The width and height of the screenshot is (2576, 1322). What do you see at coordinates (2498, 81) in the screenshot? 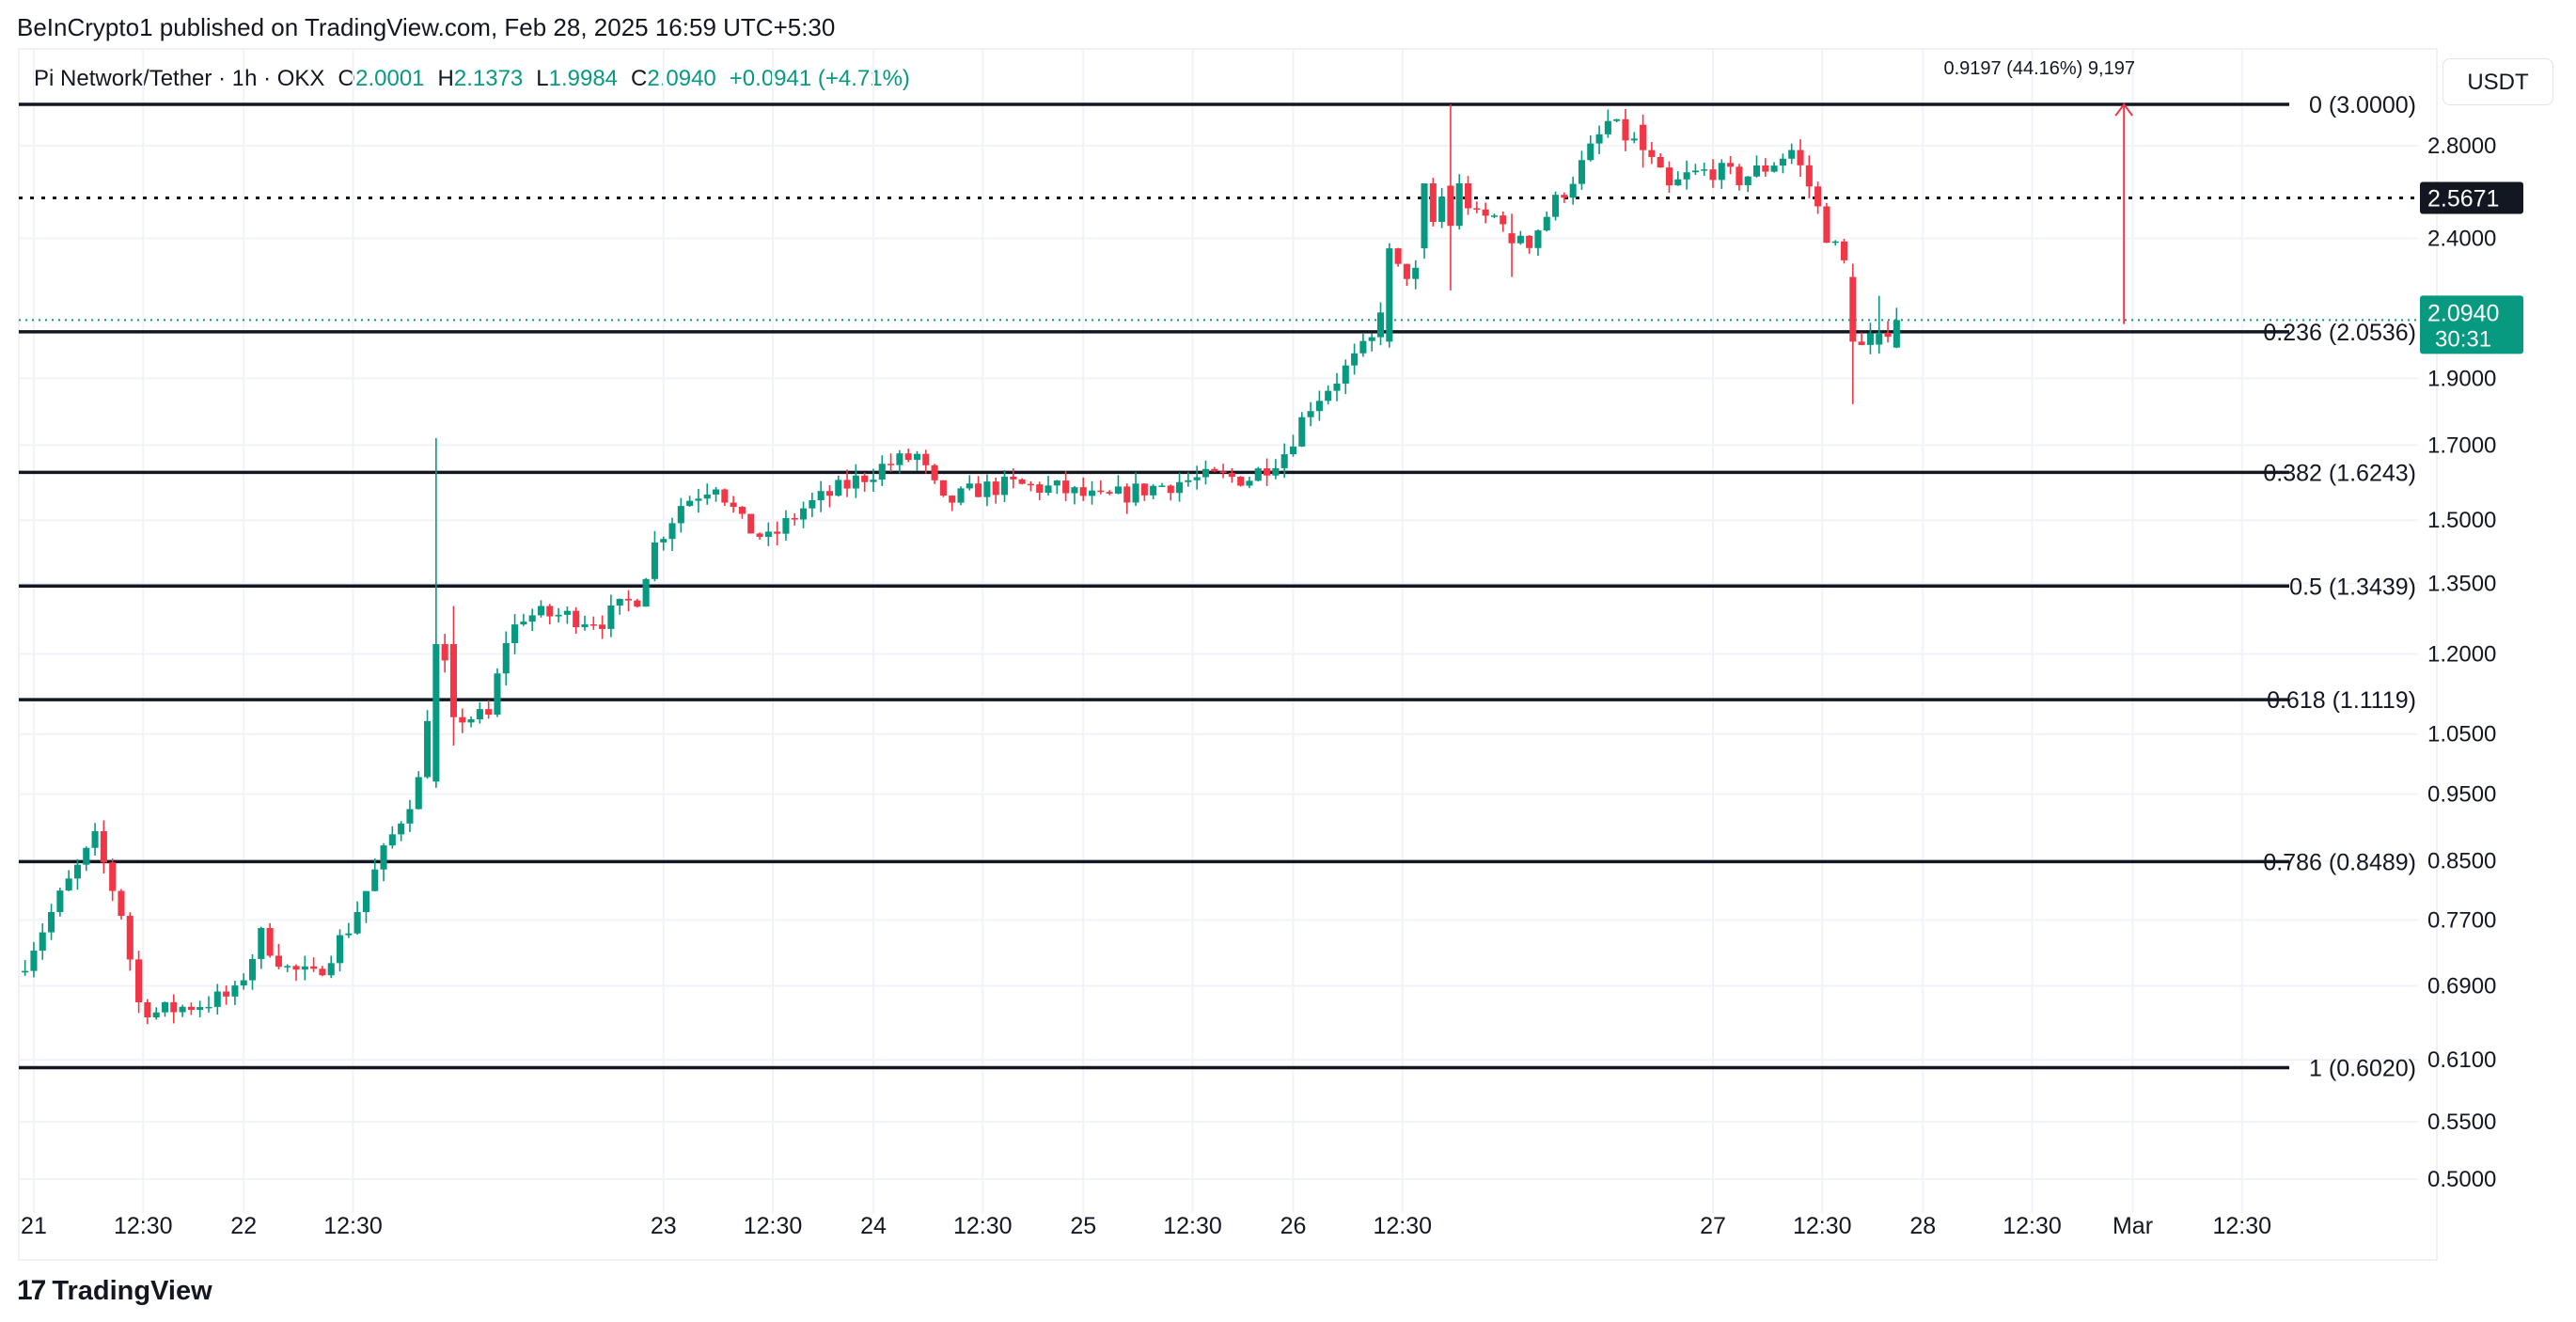
I see `currency-button: USDT` at bounding box center [2498, 81].